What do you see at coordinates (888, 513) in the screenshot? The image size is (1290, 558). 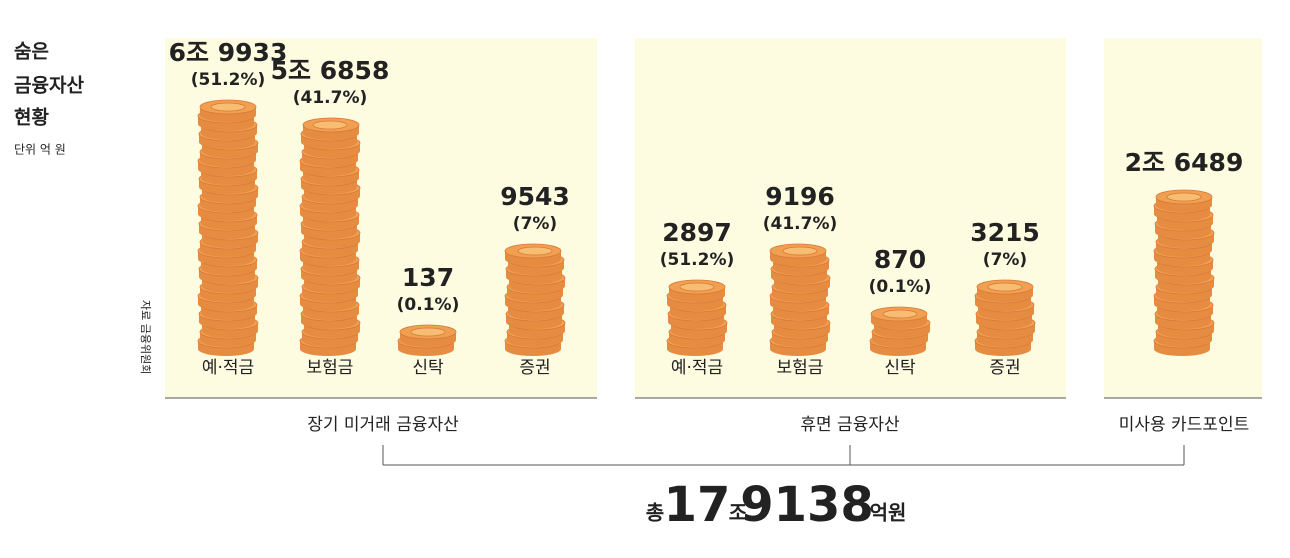 I see `total-unit: 억원` at bounding box center [888, 513].